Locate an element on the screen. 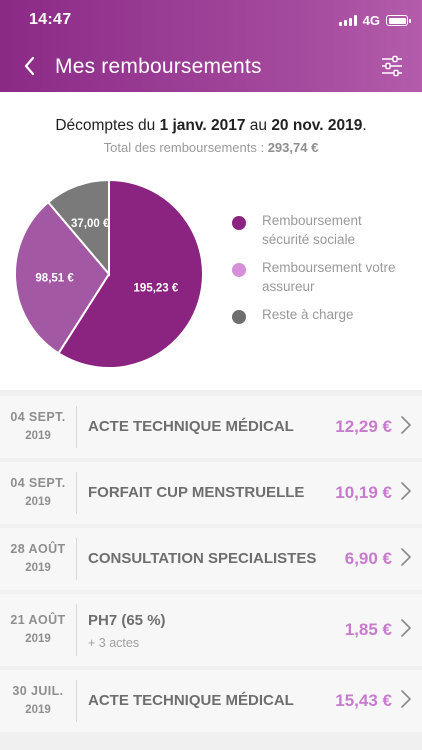 This screenshot has width=422, height=750. item-date: 28 AOÛT 2019 is located at coordinates (38, 558).